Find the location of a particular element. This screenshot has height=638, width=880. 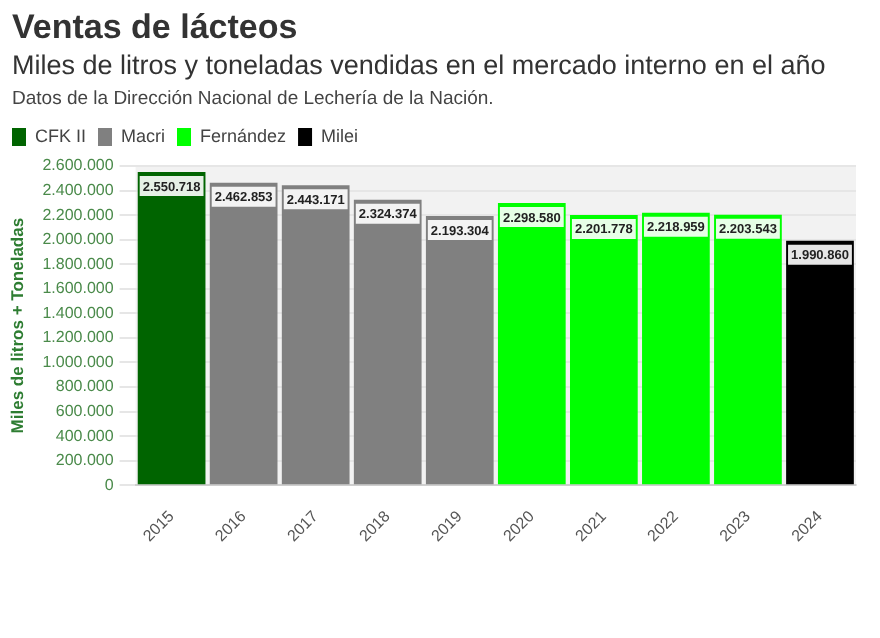

y-tick-label: 1.800.000 is located at coordinates (78, 263).